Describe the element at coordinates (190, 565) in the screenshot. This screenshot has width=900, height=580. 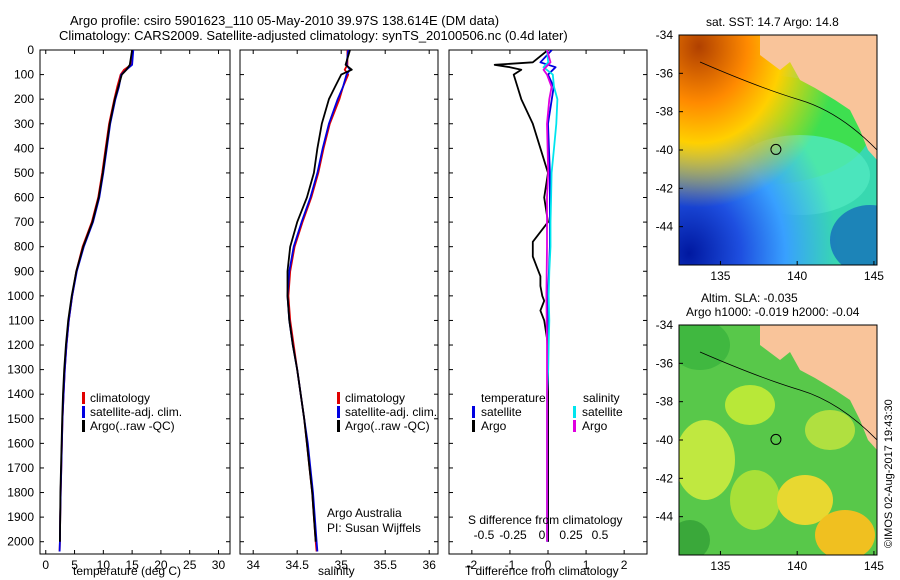
I see `x-tick-label: 25` at that location.